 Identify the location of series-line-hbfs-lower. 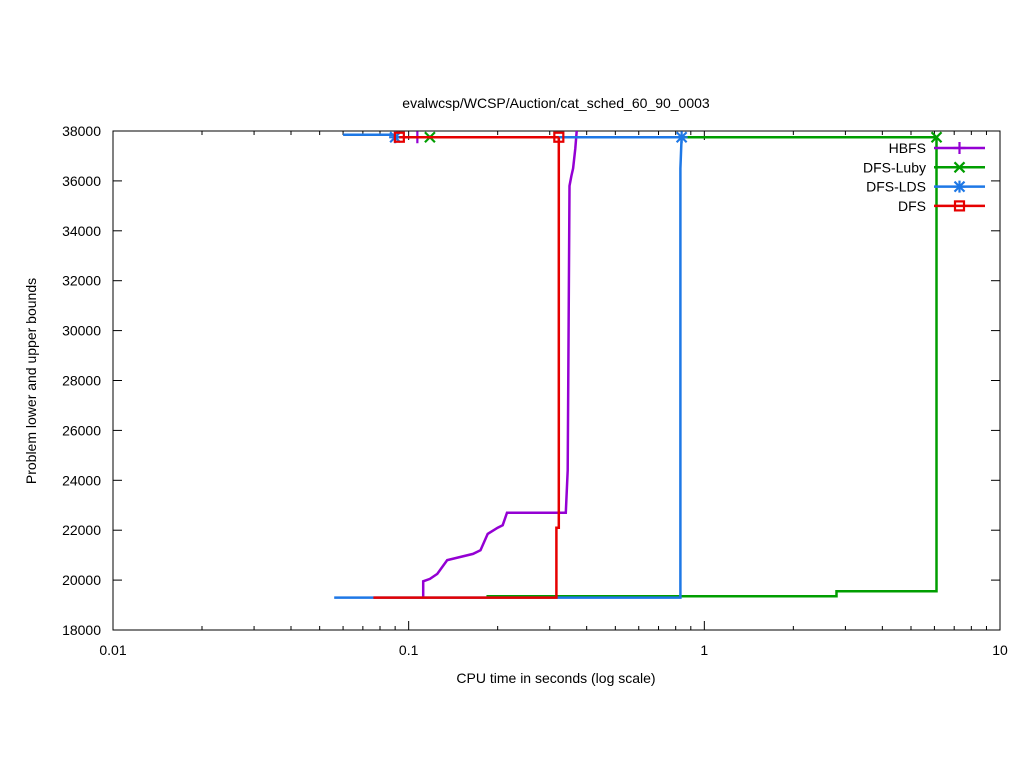
(499, 364).